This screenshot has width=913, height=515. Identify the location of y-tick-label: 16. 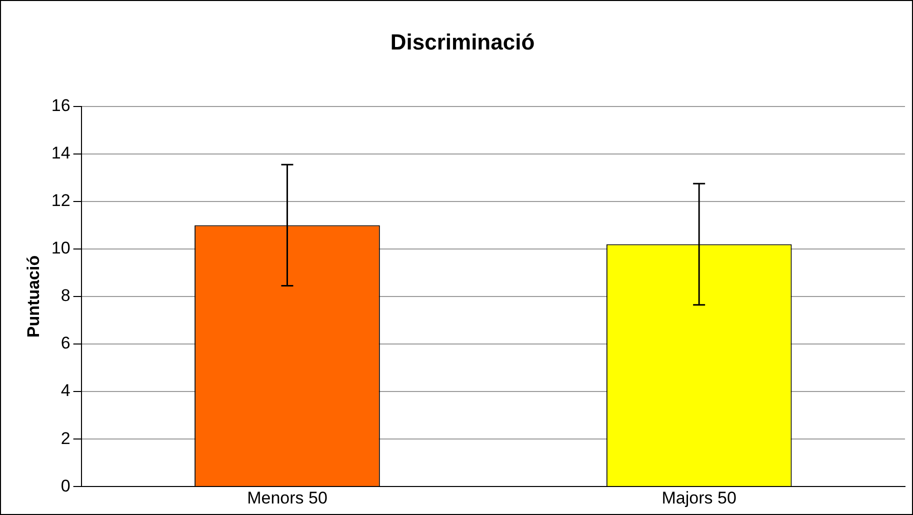
(60, 106).